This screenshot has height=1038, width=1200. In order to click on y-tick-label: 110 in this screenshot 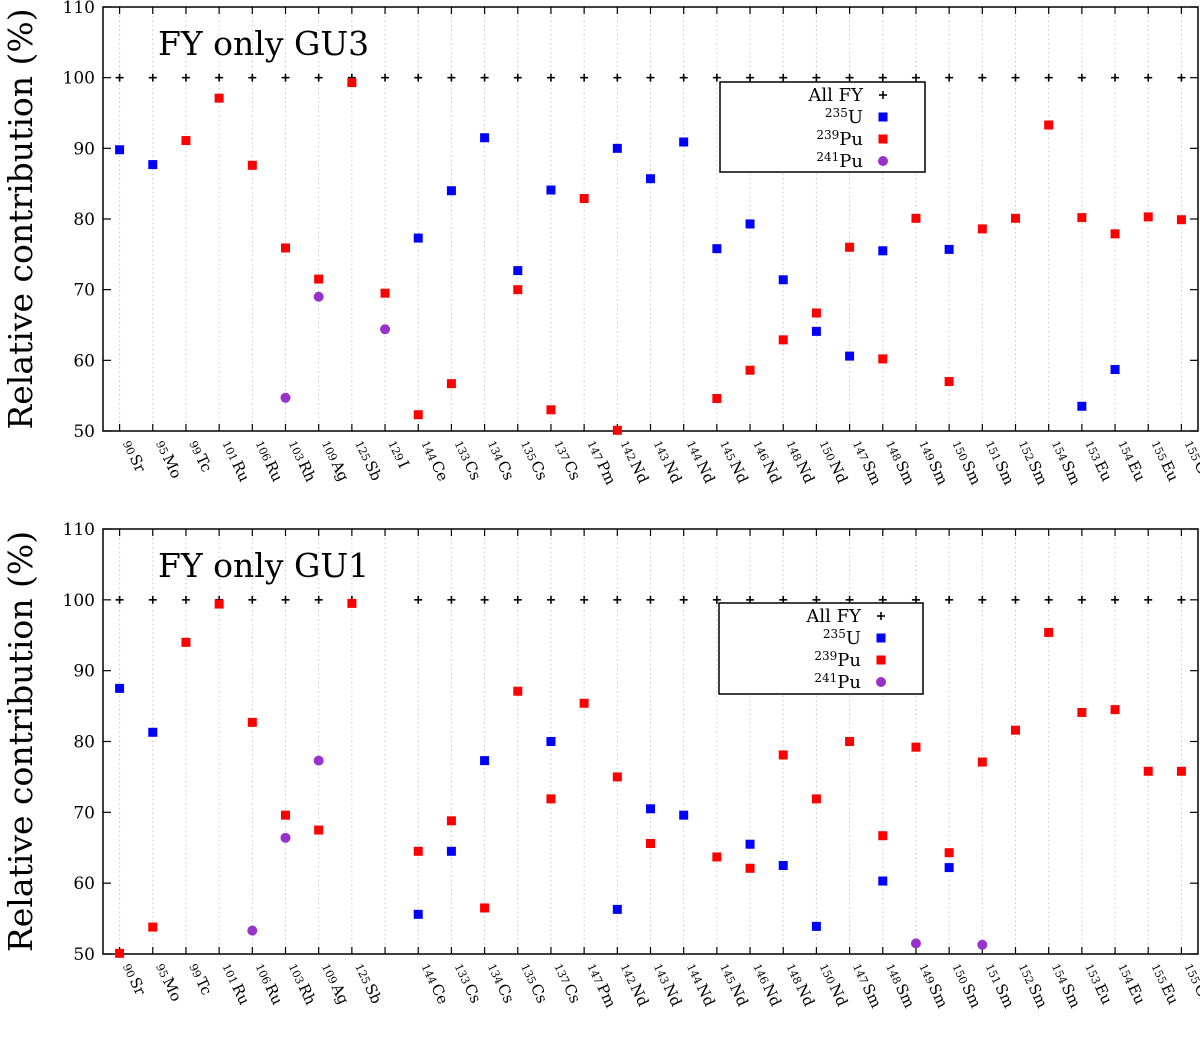, I will do `click(79, 9)`.